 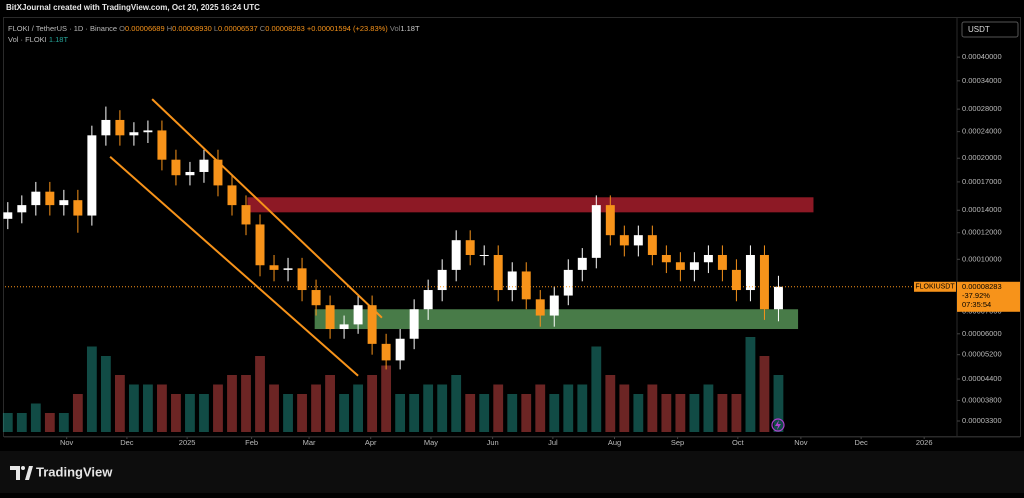 What do you see at coordinates (982, 420) in the screenshot?
I see `y-tick-label: 0.00003300` at bounding box center [982, 420].